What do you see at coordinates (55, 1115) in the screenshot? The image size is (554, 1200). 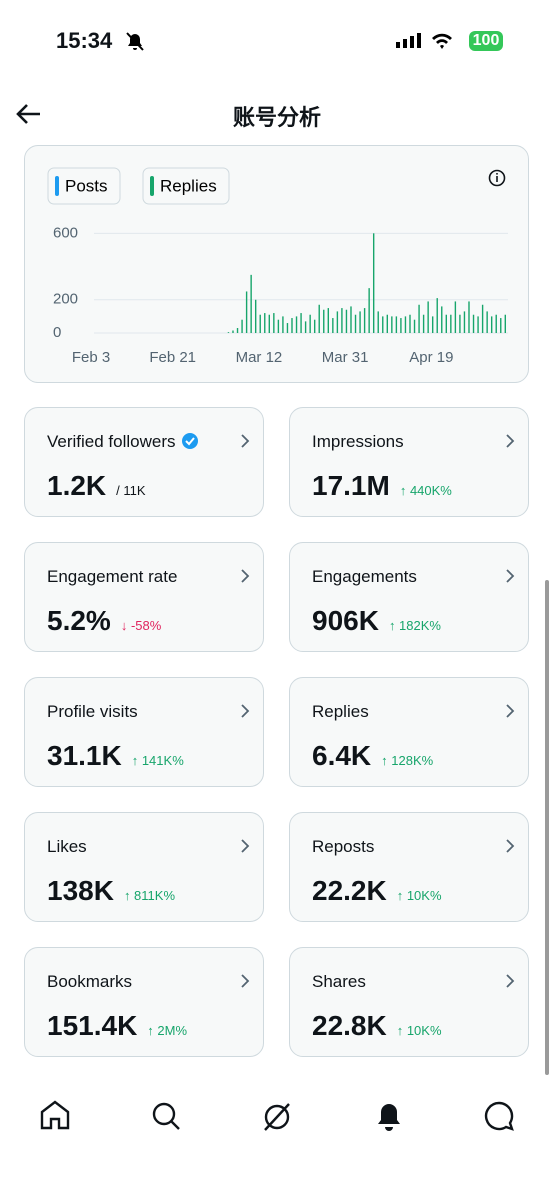 I see `home-tab` at bounding box center [55, 1115].